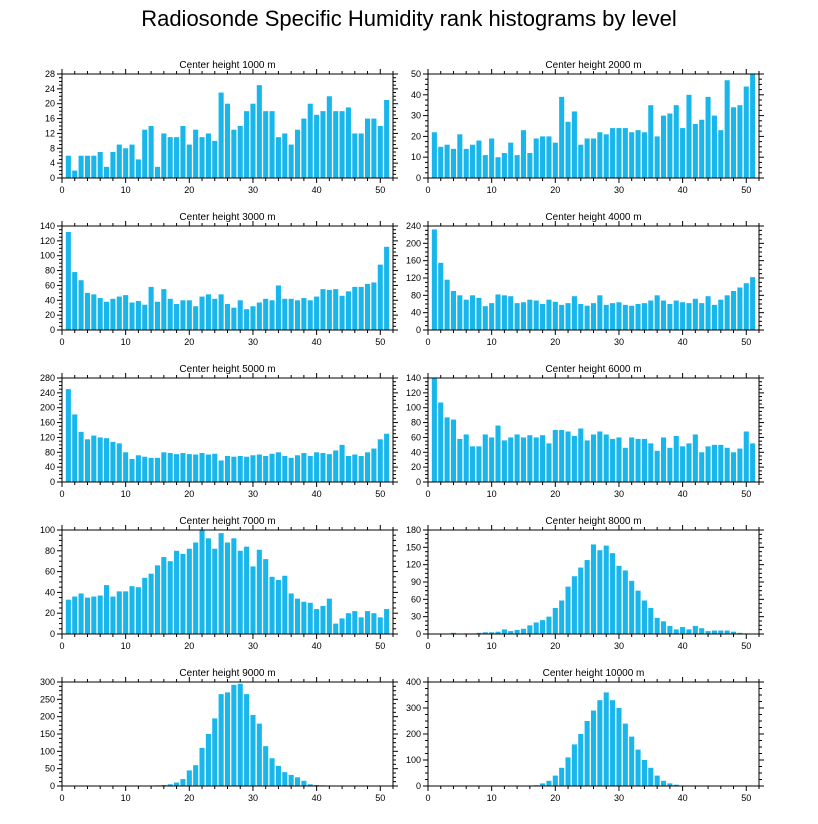  What do you see at coordinates (427, 190) in the screenshot?
I see `x-tick-label: 0` at bounding box center [427, 190].